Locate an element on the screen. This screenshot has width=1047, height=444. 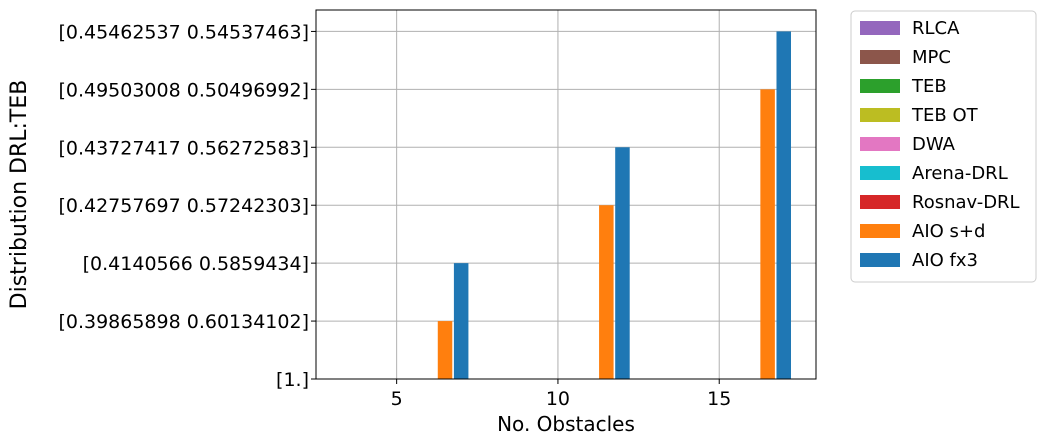
y-tick-label: [0.39865898 0.60134102] is located at coordinates (183, 322).